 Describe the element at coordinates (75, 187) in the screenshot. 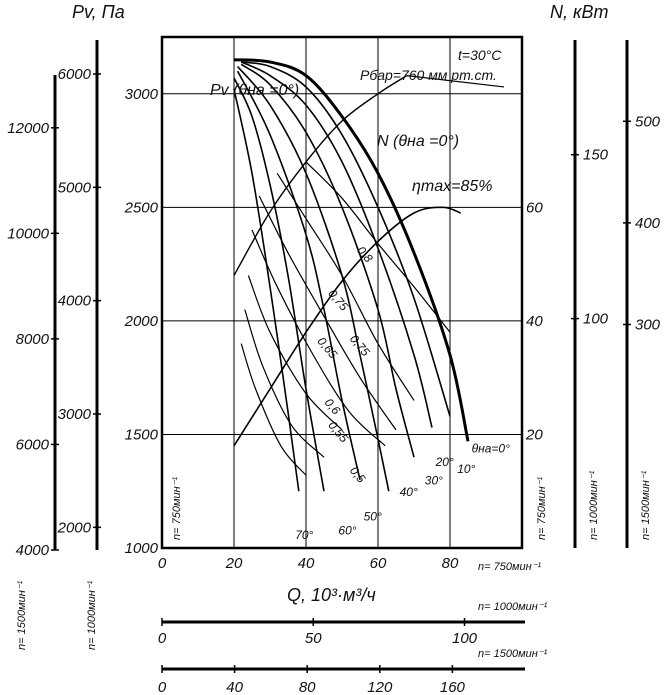

I see `left-axis-tick-label: 5000` at that location.